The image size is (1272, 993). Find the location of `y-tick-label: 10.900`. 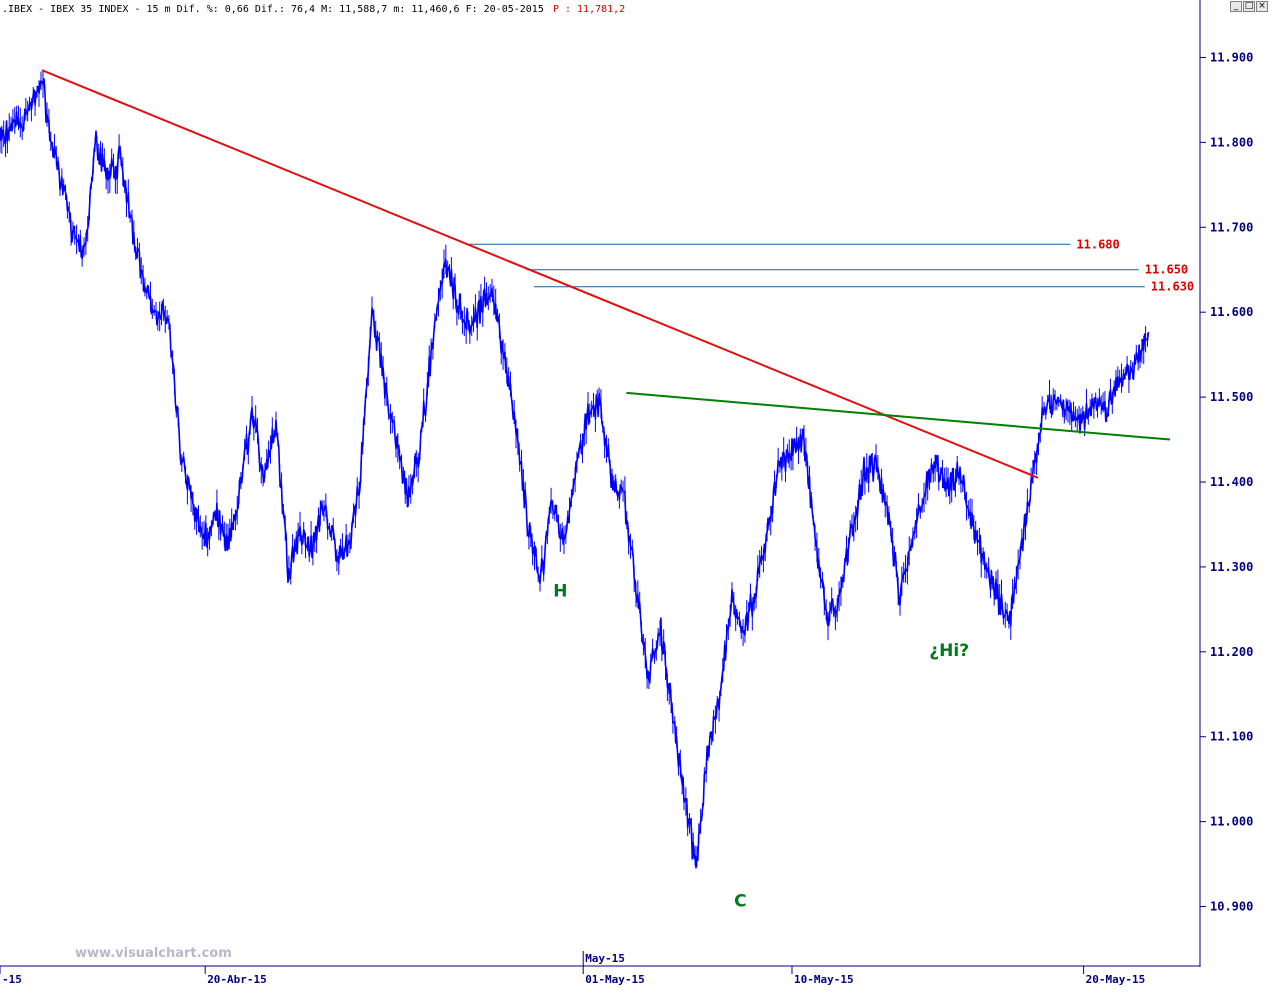

y-tick-label: 10.900 is located at coordinates (1231, 907).